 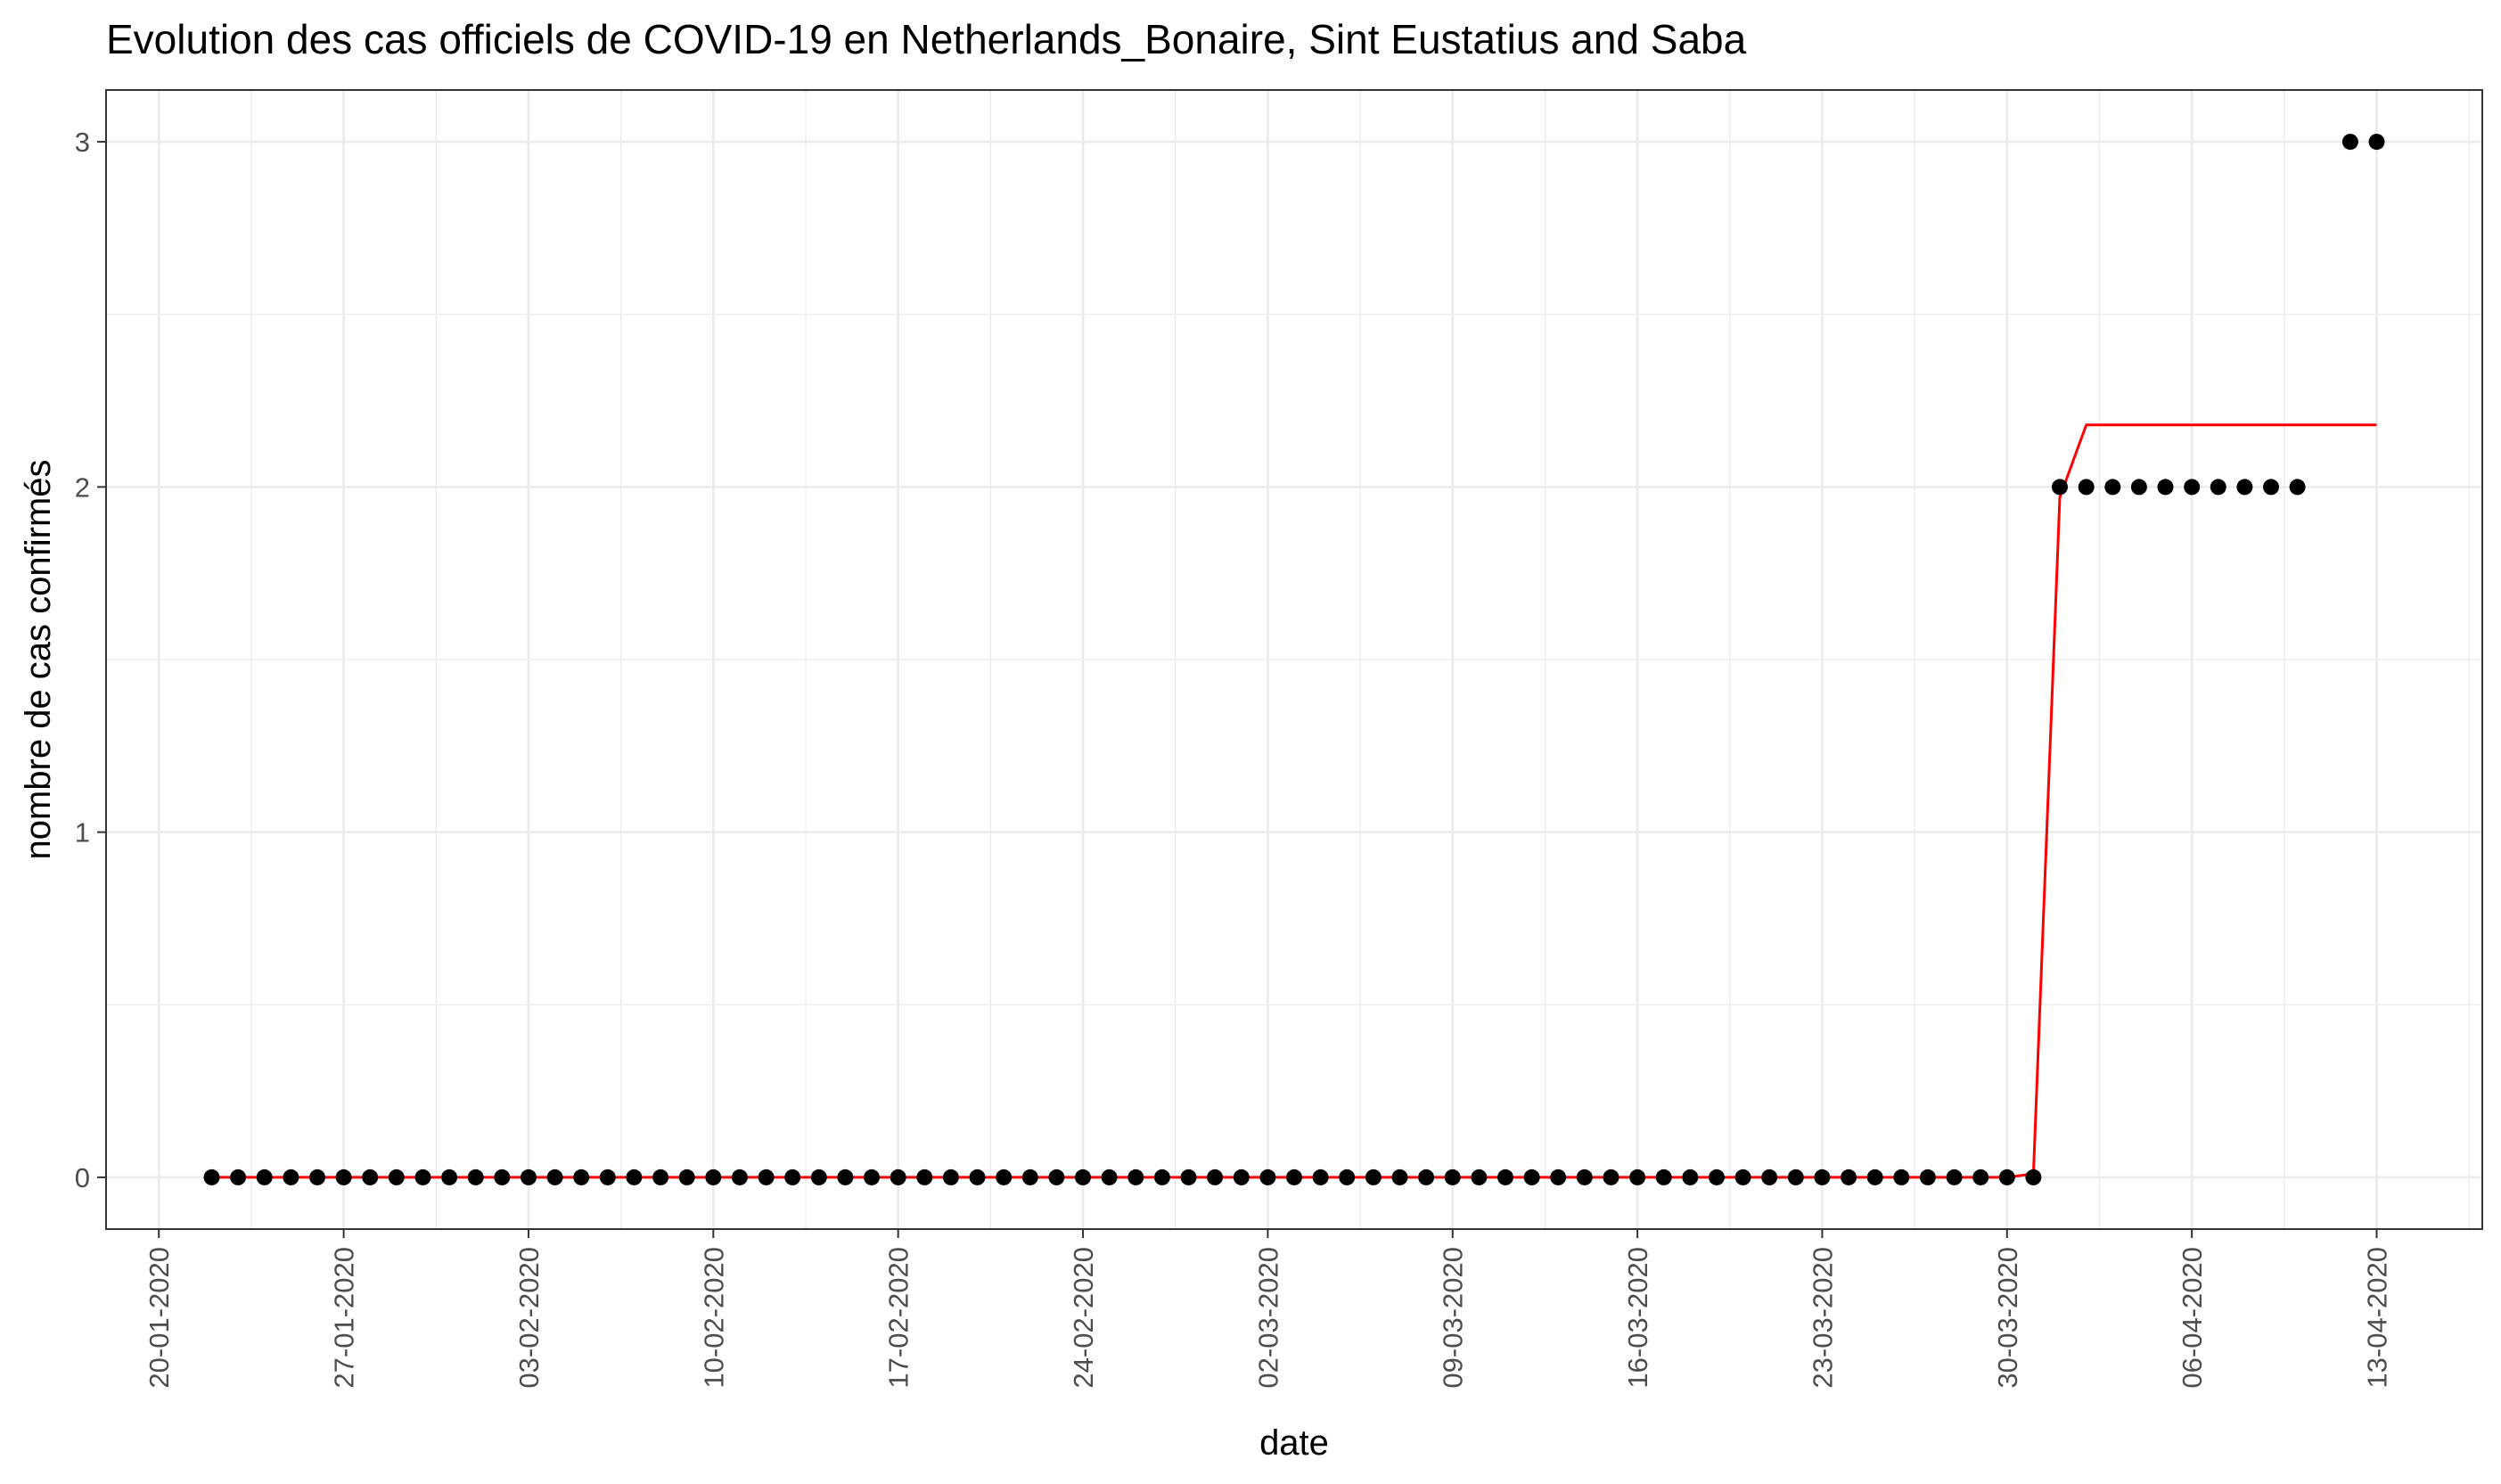 I want to click on x-tick-label: 30-03-2020, so click(x=2007, y=1318).